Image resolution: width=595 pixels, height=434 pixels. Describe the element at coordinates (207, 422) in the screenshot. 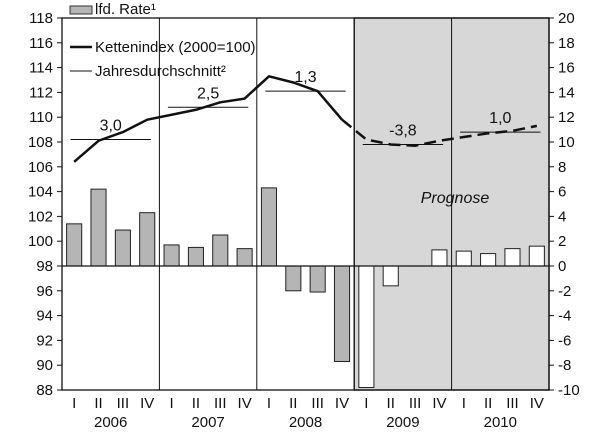

I see `year-label: 2007` at that location.